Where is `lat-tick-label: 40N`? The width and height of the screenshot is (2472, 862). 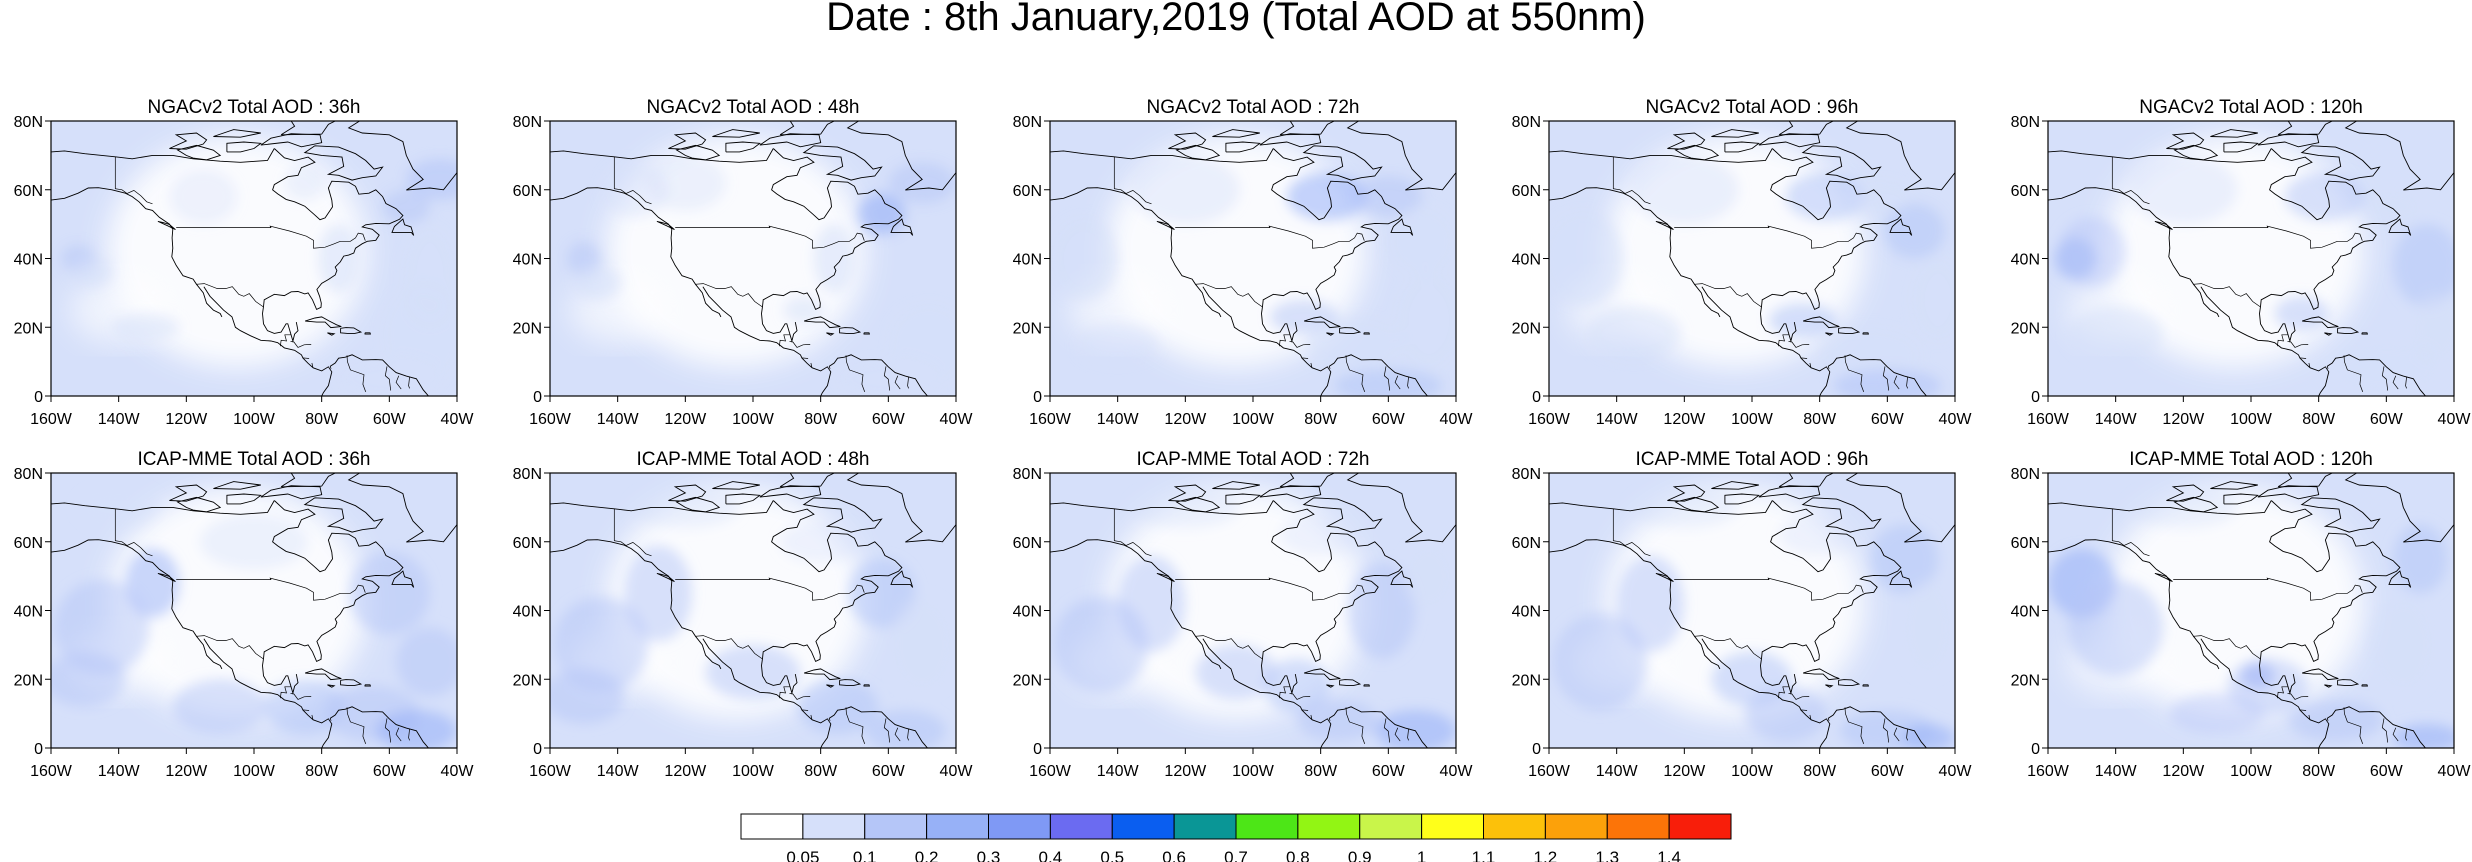 lat-tick-label: 40N is located at coordinates (2025, 260).